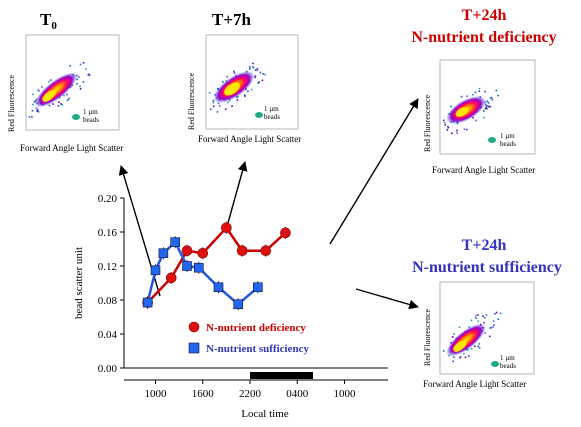 This screenshot has height=427, width=581. What do you see at coordinates (79, 283) in the screenshot?
I see `y-axis-label: bead scatter unit` at bounding box center [79, 283].